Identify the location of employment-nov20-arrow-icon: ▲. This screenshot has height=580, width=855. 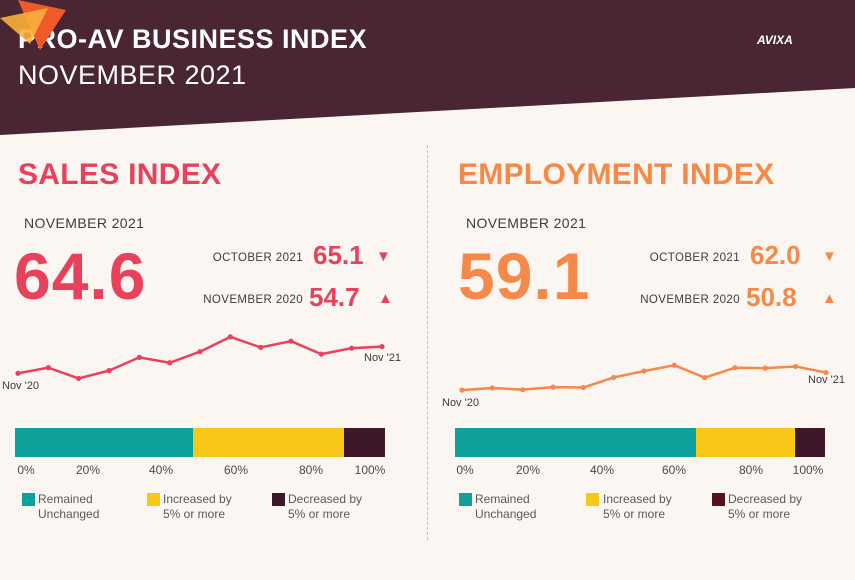
(829, 298).